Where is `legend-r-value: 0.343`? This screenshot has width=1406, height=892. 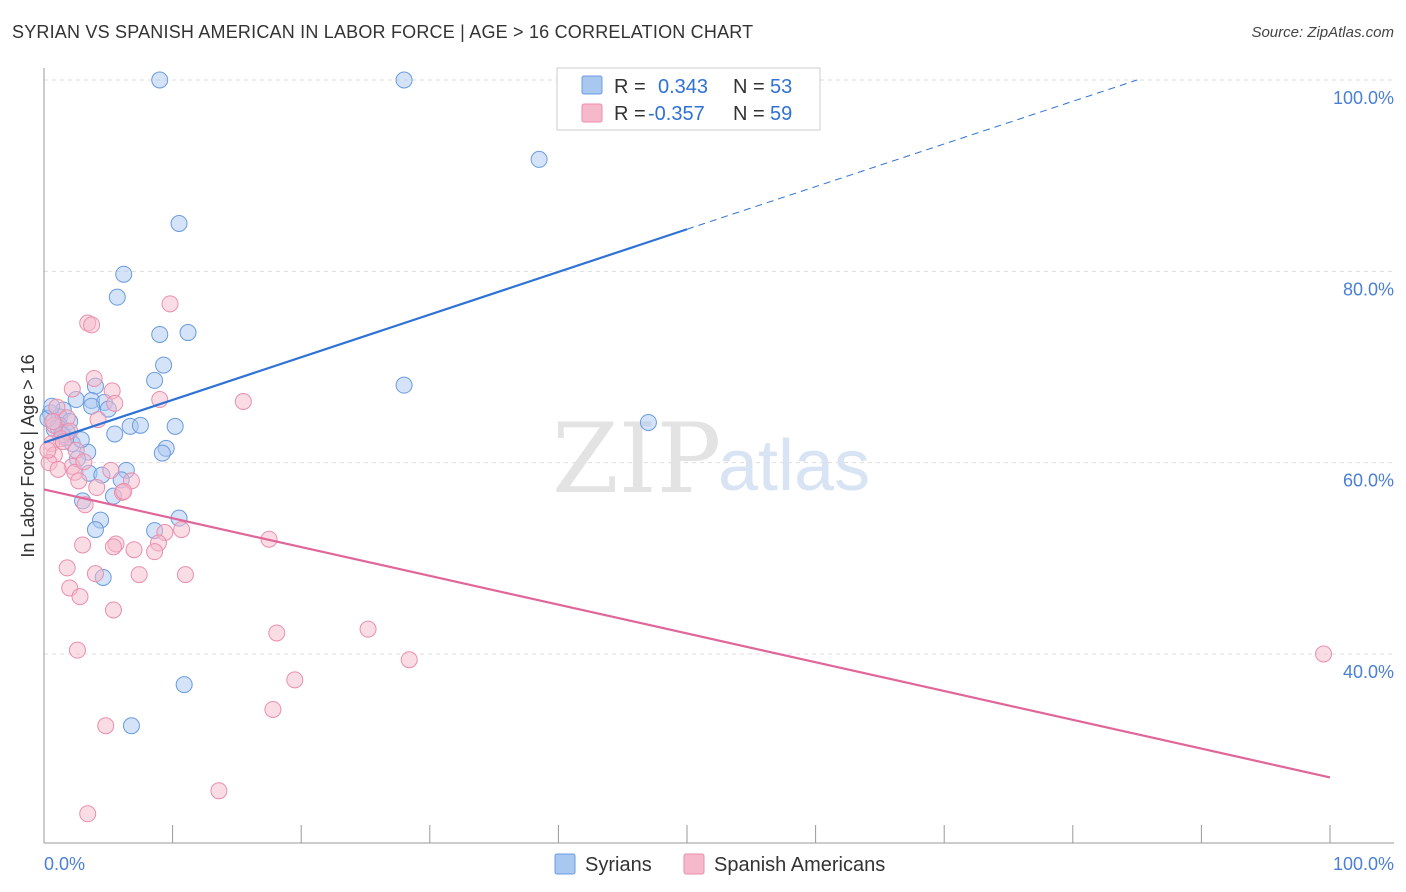 legend-r-value: 0.343 is located at coordinates (683, 87).